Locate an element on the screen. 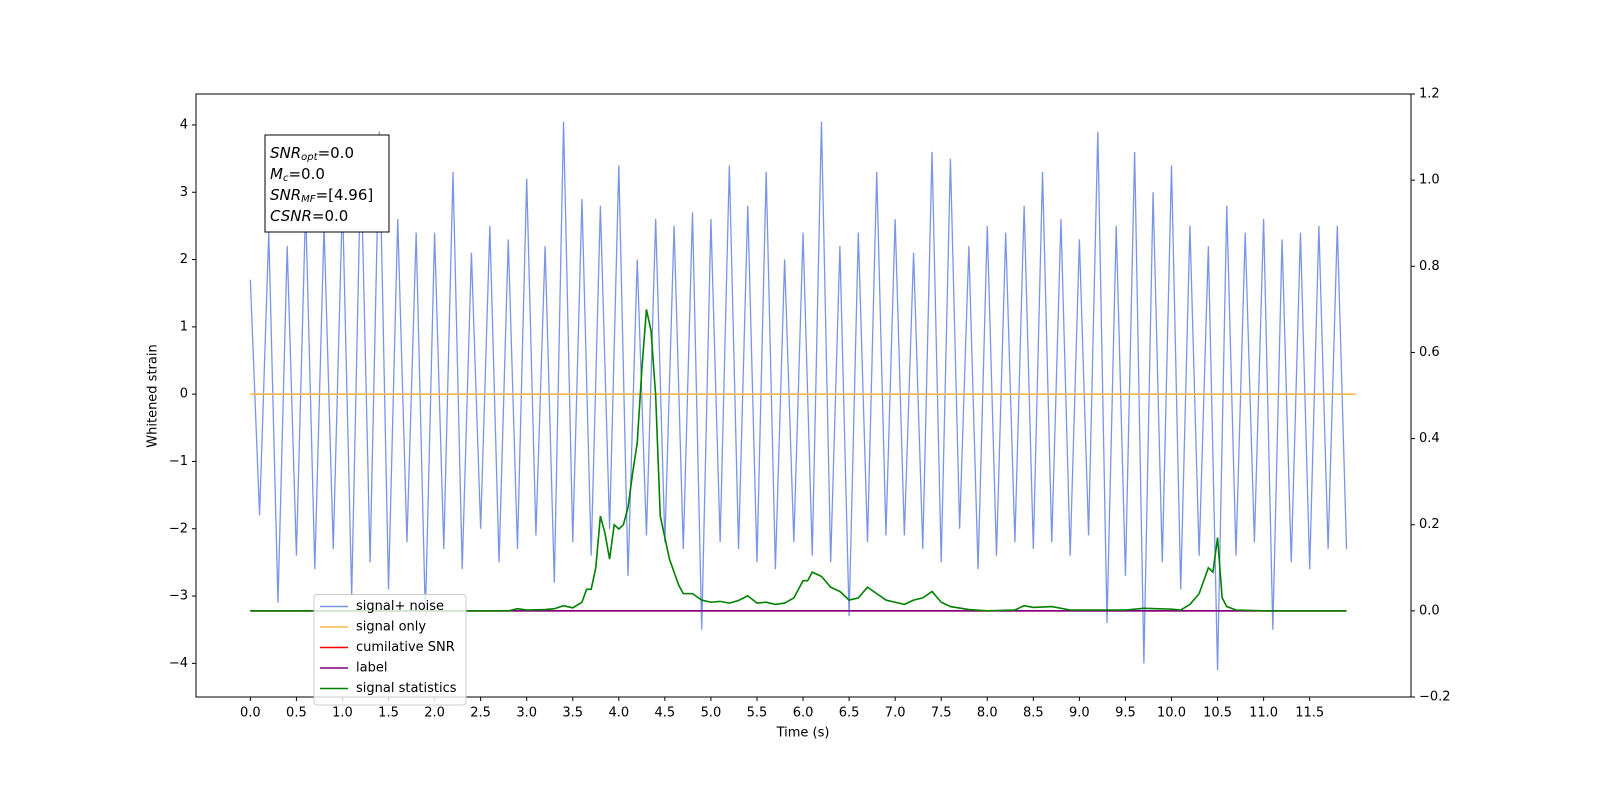 Image resolution: width=1600 pixels, height=800 pixels. annotation-line: CSNR=0.0 is located at coordinates (309, 216).